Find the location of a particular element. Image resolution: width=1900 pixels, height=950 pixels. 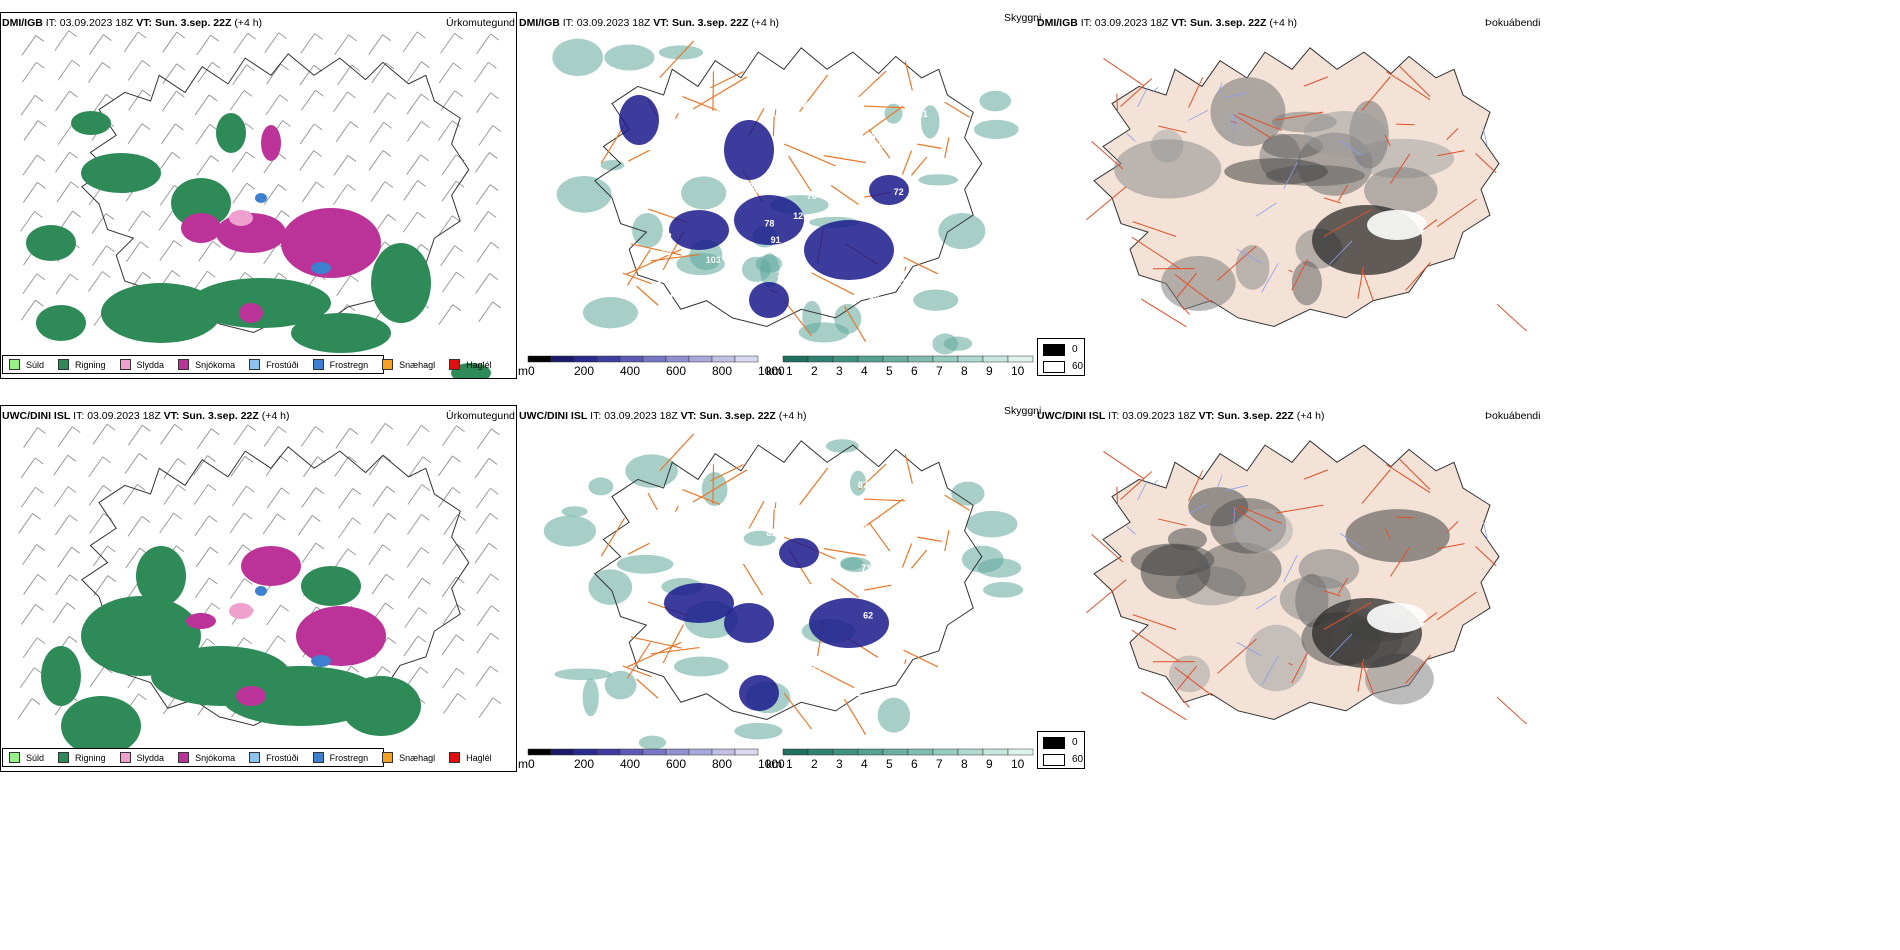

cloud-base-label: 103 is located at coordinates (713, 260).